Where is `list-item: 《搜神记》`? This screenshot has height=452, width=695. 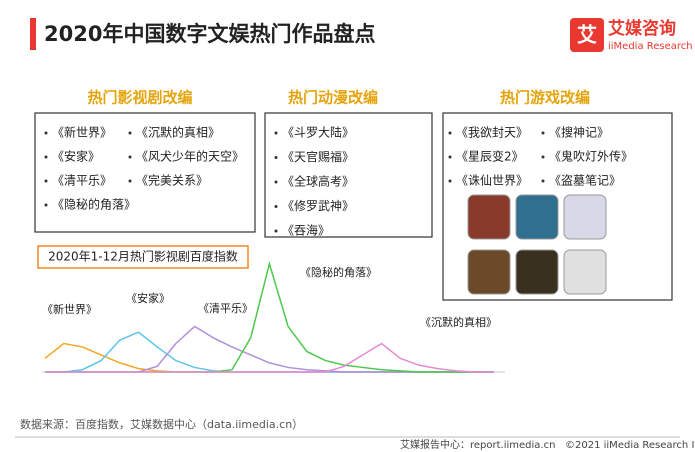 list-item: 《搜神记》 is located at coordinates (579, 132).